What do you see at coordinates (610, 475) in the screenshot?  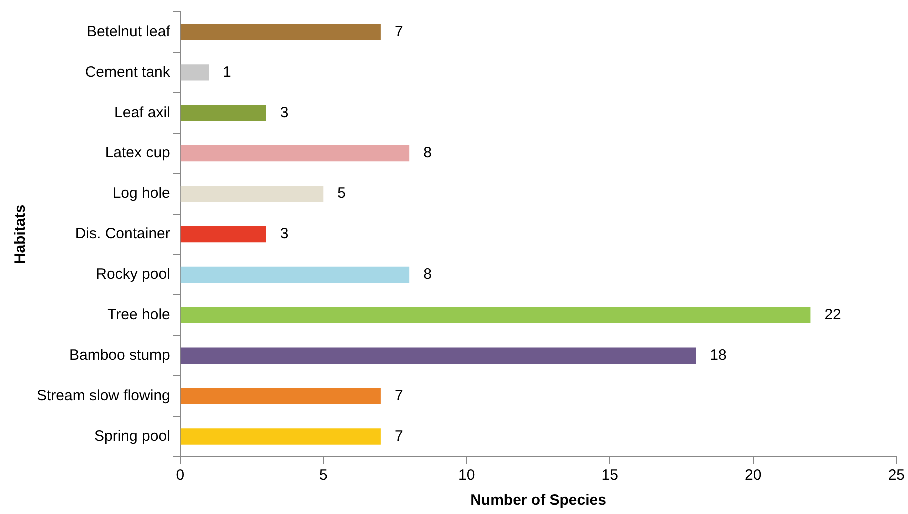 I see `x-tick-label: 15` at bounding box center [610, 475].